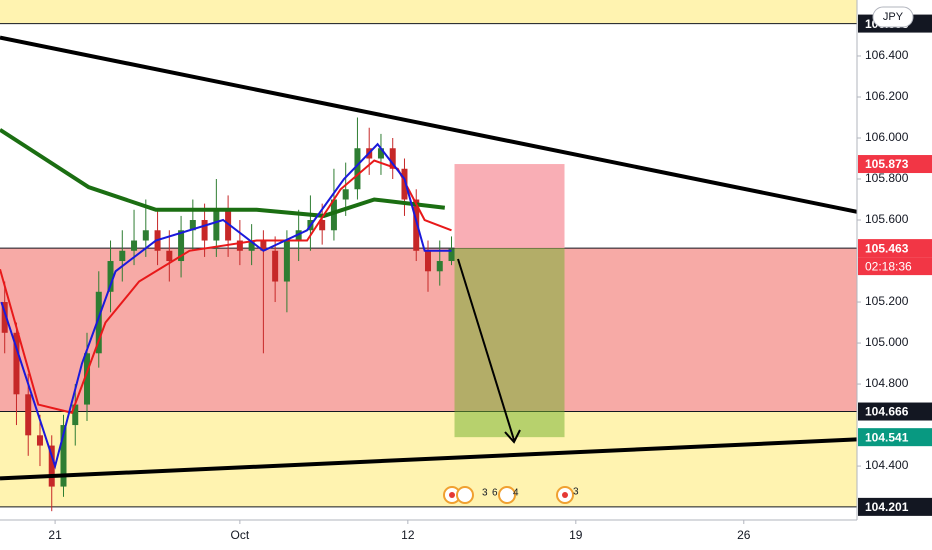 The image size is (932, 550). Describe the element at coordinates (887, 301) in the screenshot. I see `y-tick-label: 105.200` at that location.